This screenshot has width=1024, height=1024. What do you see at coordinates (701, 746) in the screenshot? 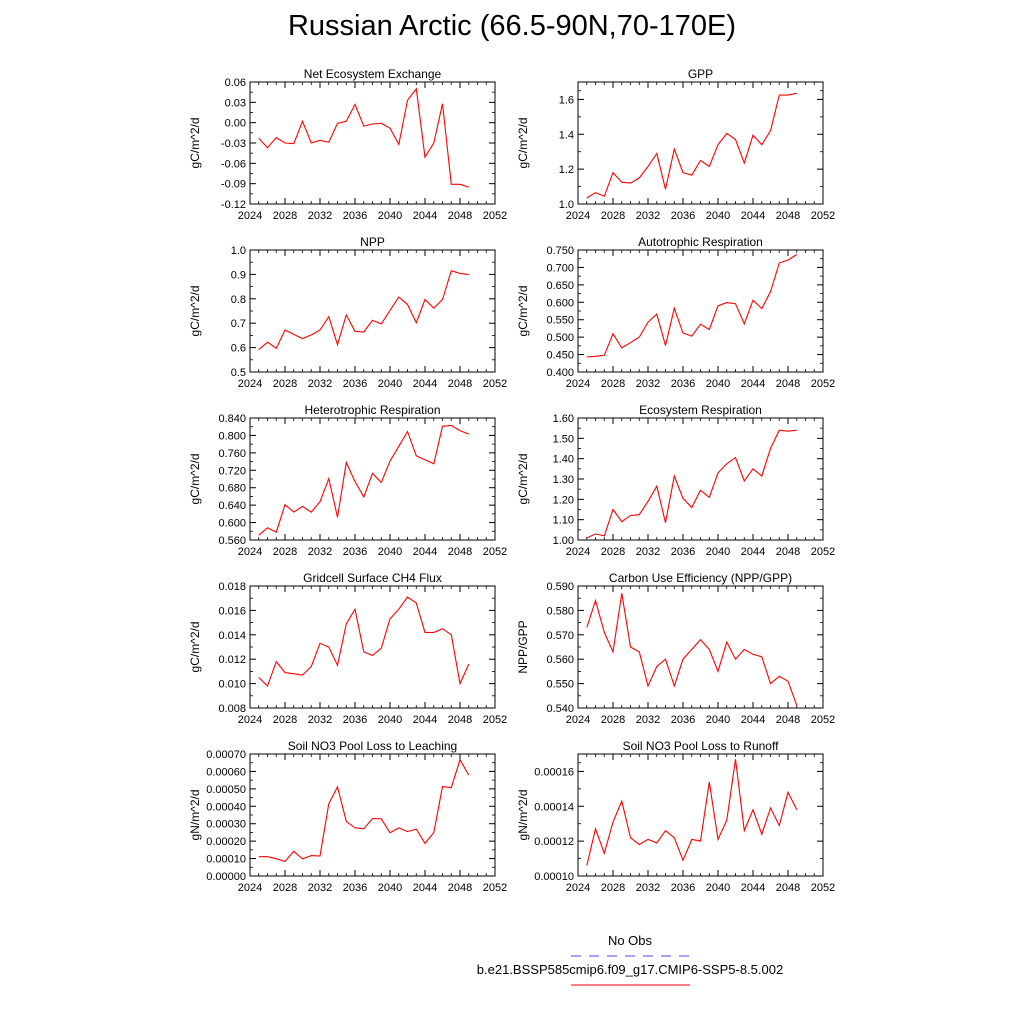
I see `panel-title: Soil NO3 Pool Loss to Runoff` at bounding box center [701, 746].